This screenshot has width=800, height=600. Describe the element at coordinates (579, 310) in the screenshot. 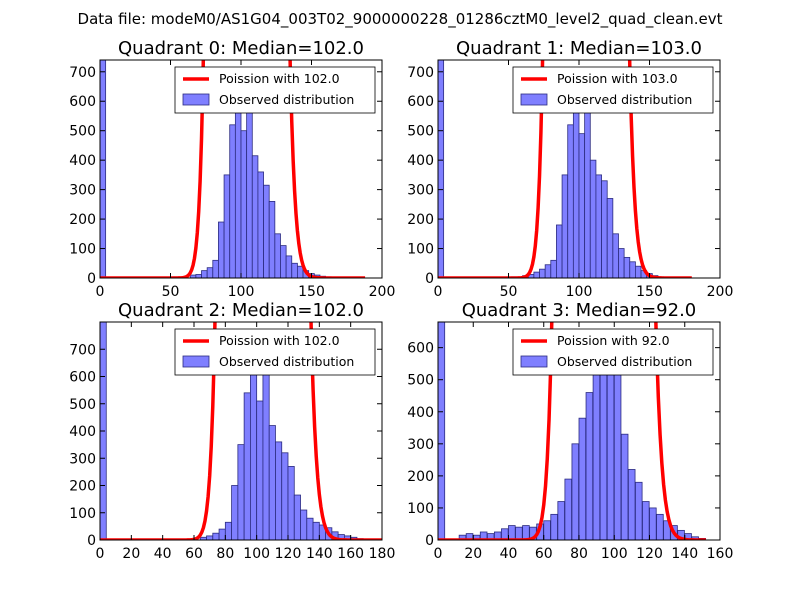

I see `quadrant-3-title: Quadrant 3: Median=92.0` at that location.